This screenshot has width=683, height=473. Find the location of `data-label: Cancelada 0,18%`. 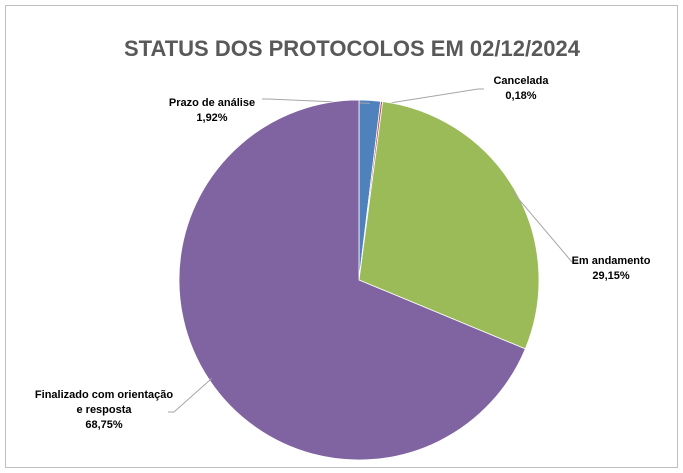

data-label: Cancelada 0,18% is located at coordinates (521, 89).